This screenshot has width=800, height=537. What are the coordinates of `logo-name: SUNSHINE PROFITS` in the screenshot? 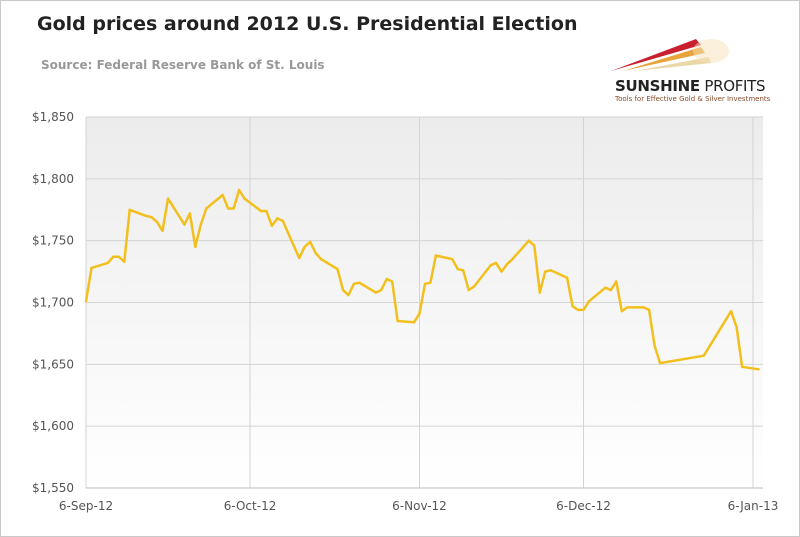 It's located at (690, 86).